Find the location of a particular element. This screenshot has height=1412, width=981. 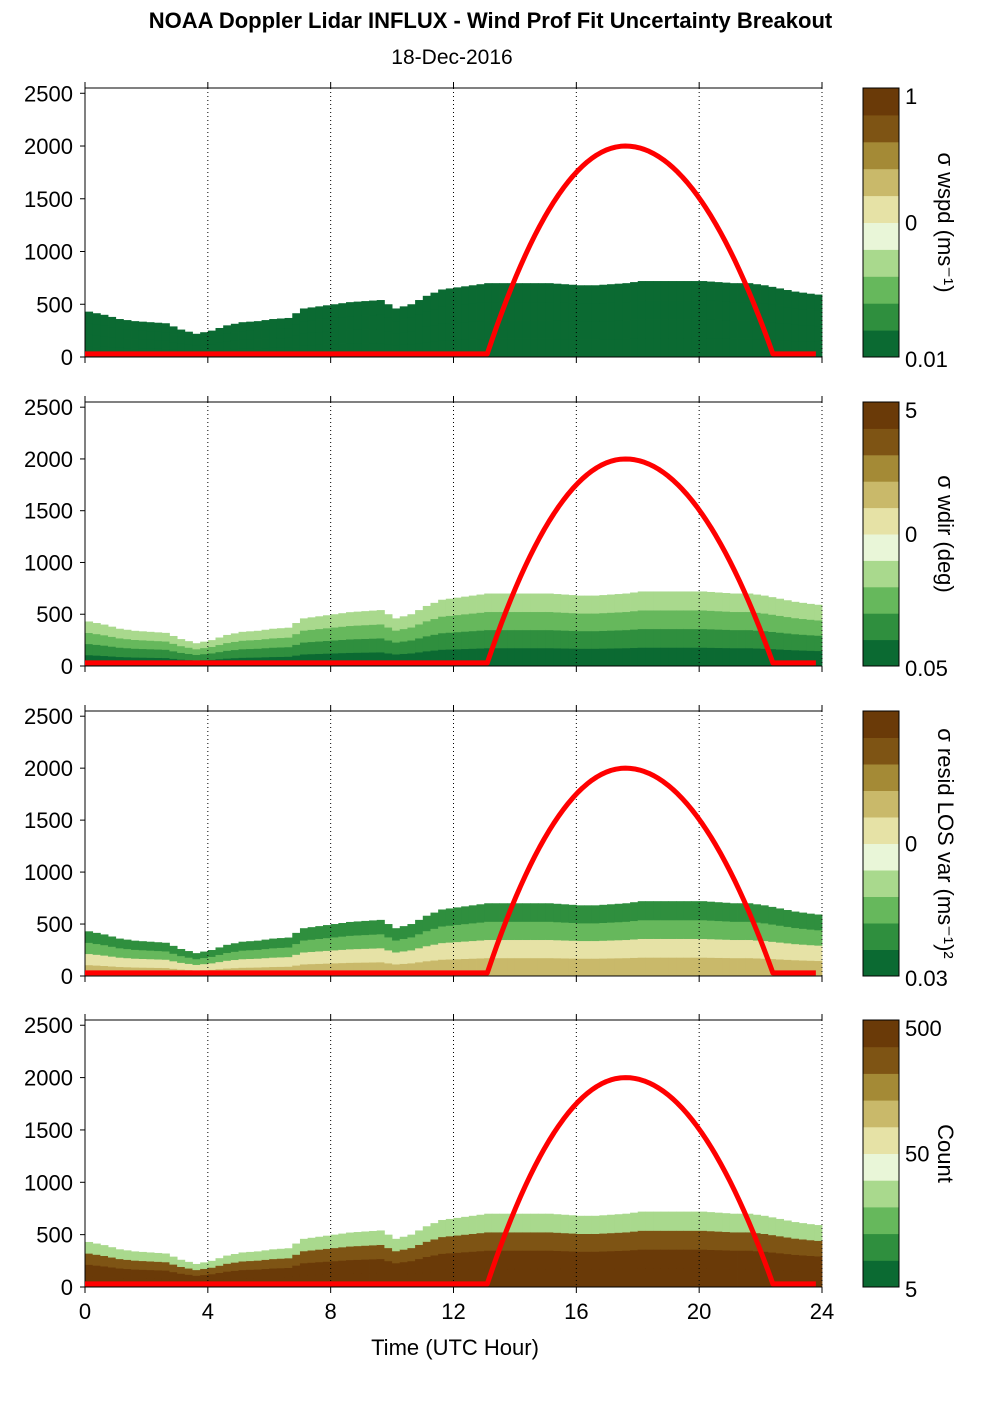

colorbar-frame is located at coordinates (881, 222).